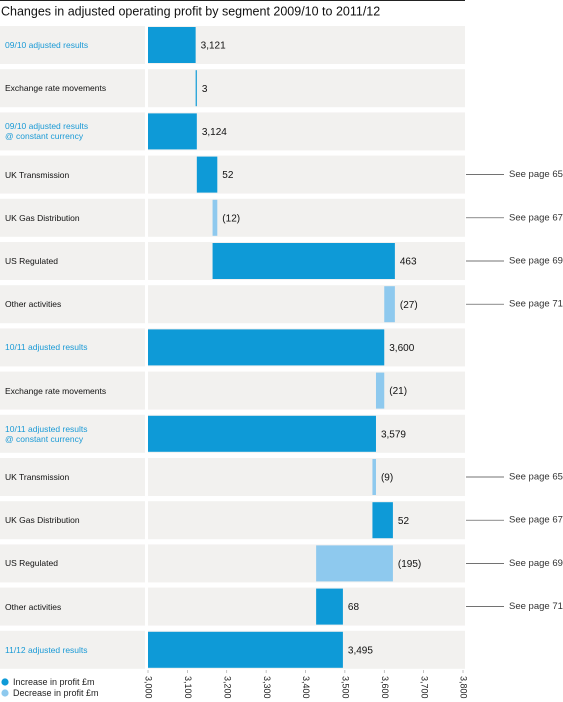 This screenshot has width=563, height=702. I want to click on x-tick-label: 3,200, so click(227, 687).